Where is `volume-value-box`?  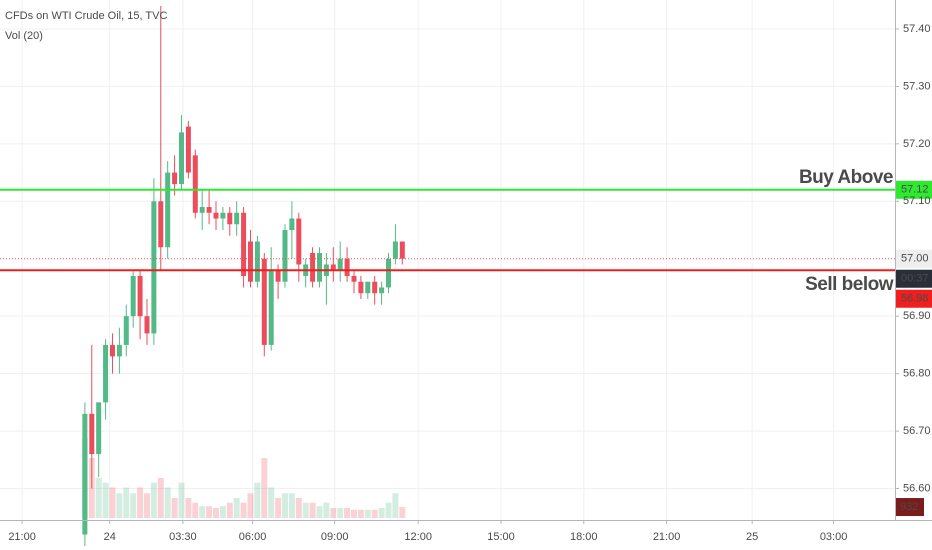 volume-value-box is located at coordinates (910, 507).